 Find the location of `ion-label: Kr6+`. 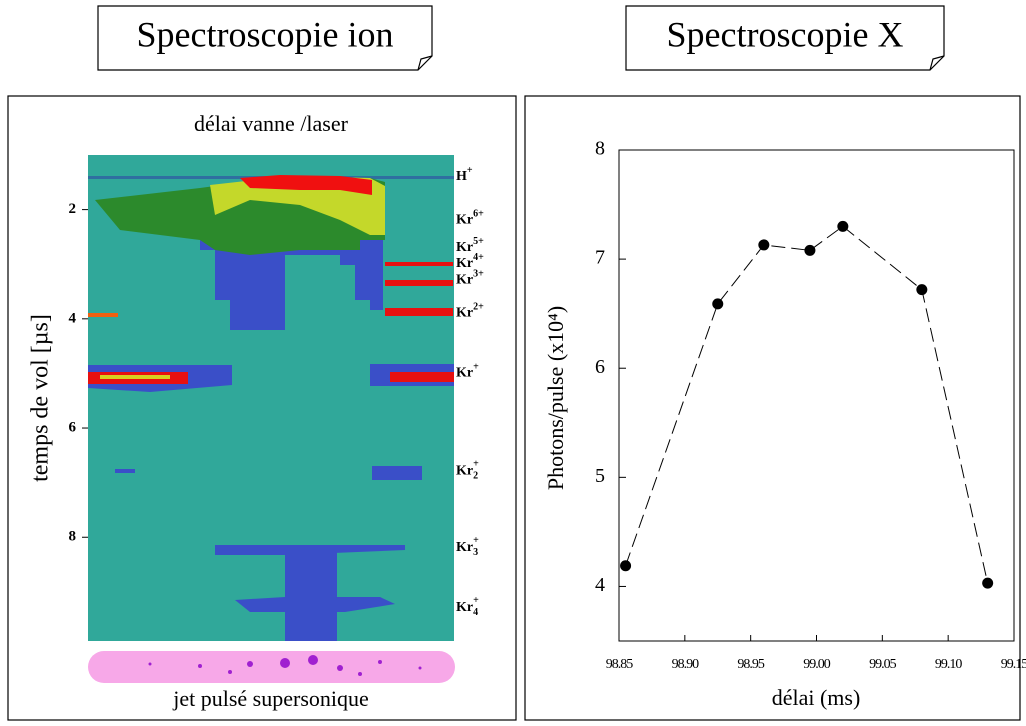

ion-label: Kr6+ is located at coordinates (470, 218).